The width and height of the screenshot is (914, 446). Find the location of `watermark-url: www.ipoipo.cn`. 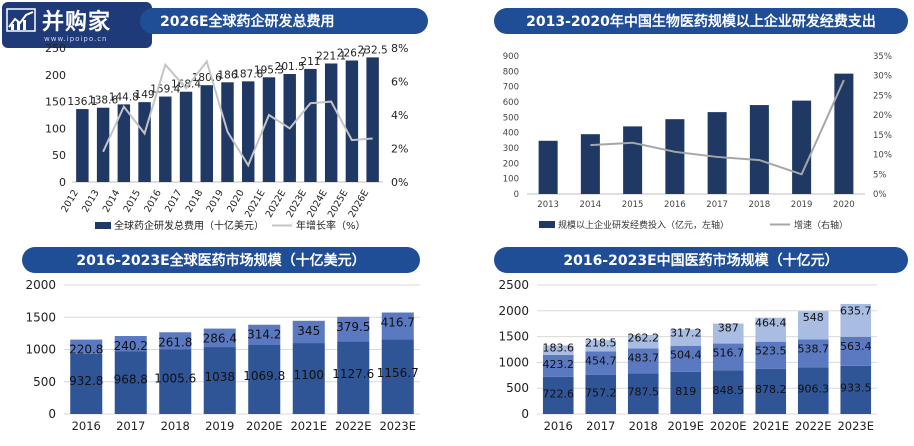

watermark-url: www.ipoipo.cn is located at coordinates (76, 39).